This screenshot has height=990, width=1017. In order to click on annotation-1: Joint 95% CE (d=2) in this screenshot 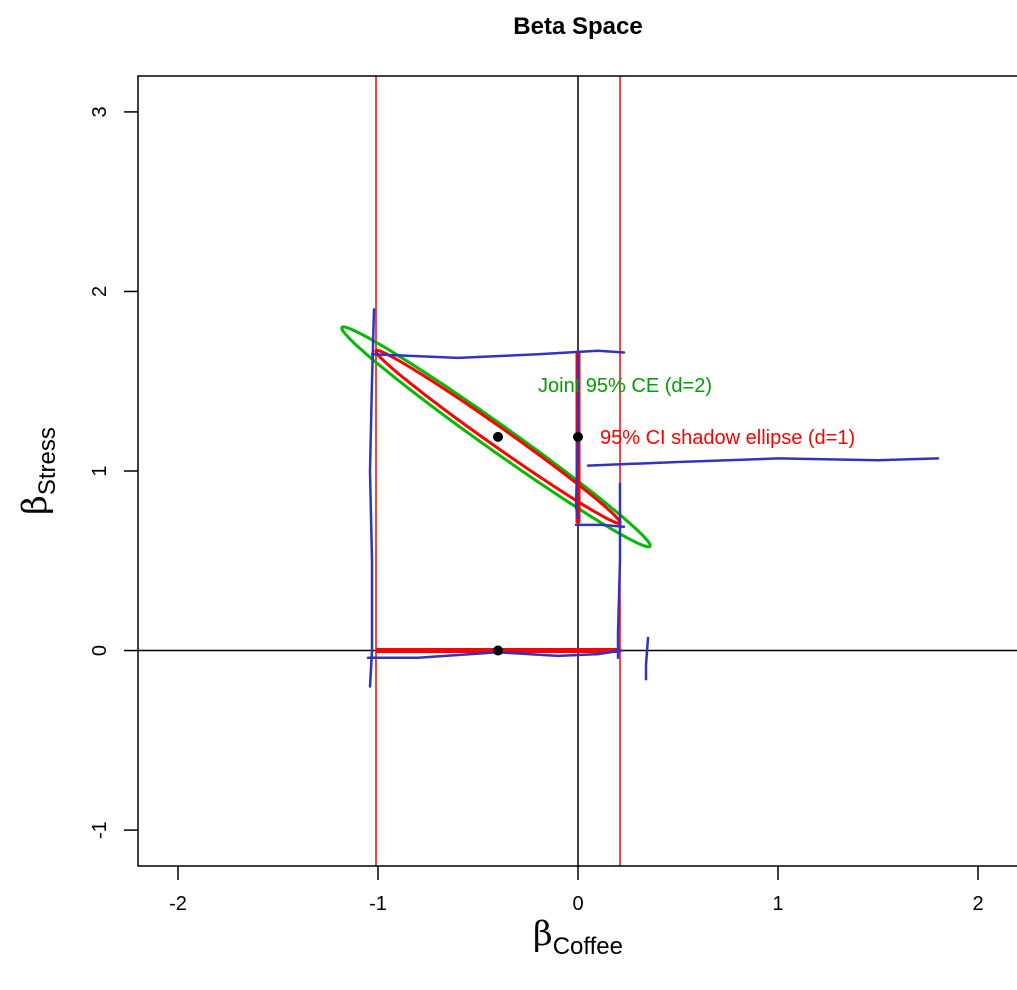, I will do `click(625, 386)`.